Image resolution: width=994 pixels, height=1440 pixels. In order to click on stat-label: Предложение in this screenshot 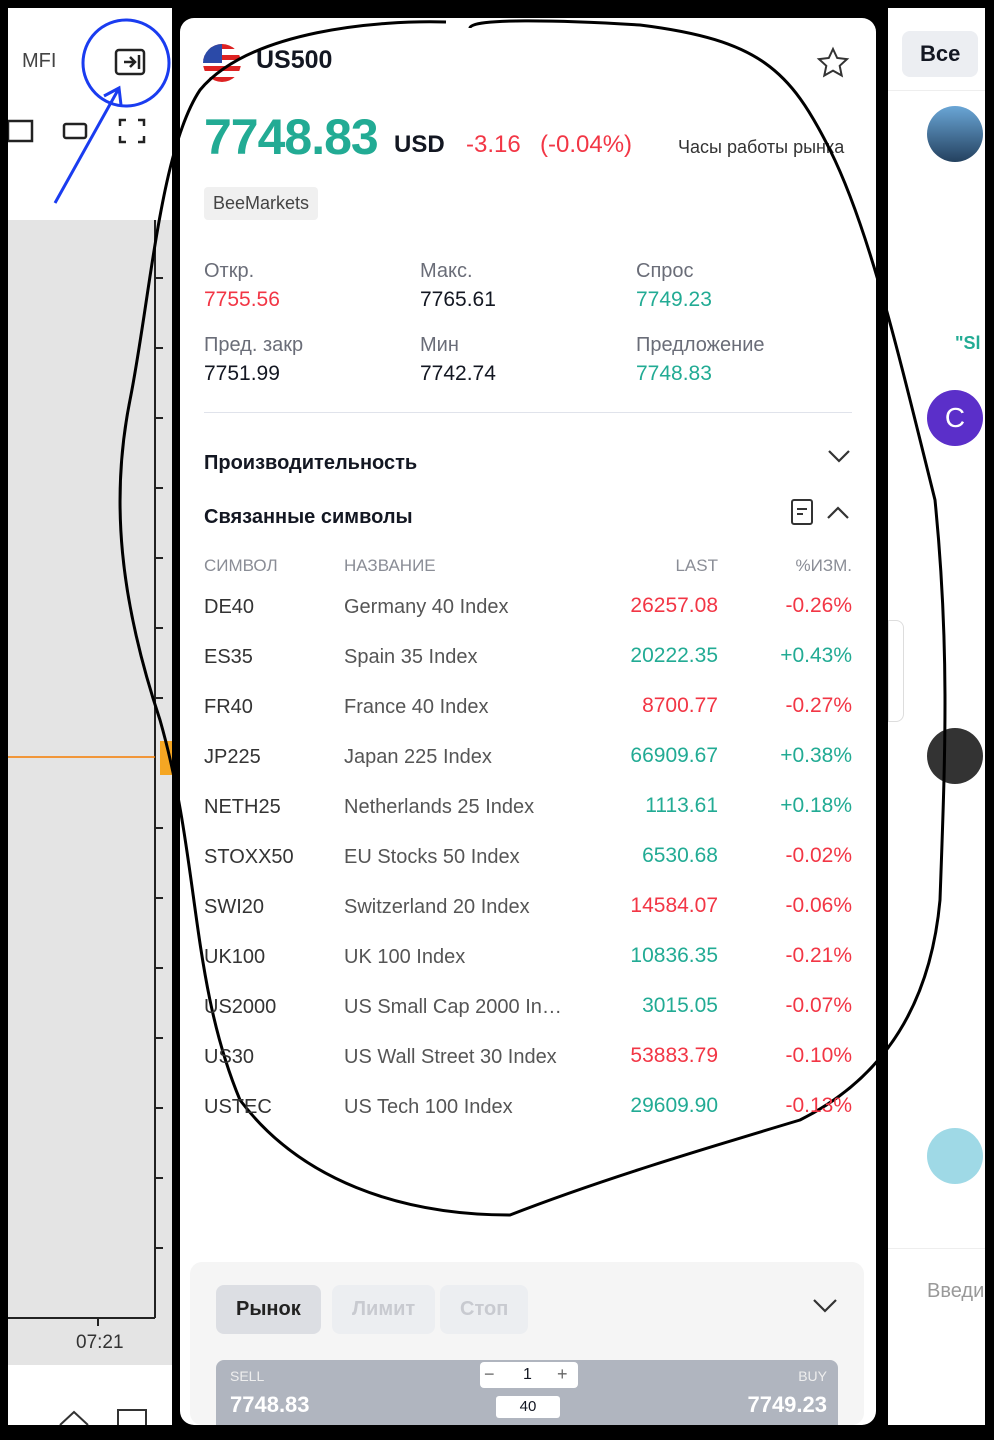, I will do `click(700, 345)`.